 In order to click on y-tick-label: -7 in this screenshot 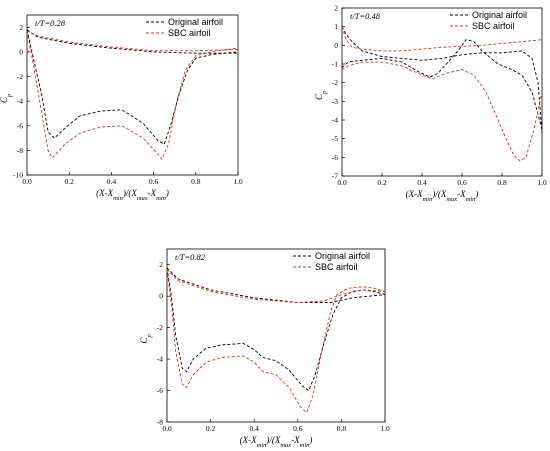, I will do `click(335, 176)`.